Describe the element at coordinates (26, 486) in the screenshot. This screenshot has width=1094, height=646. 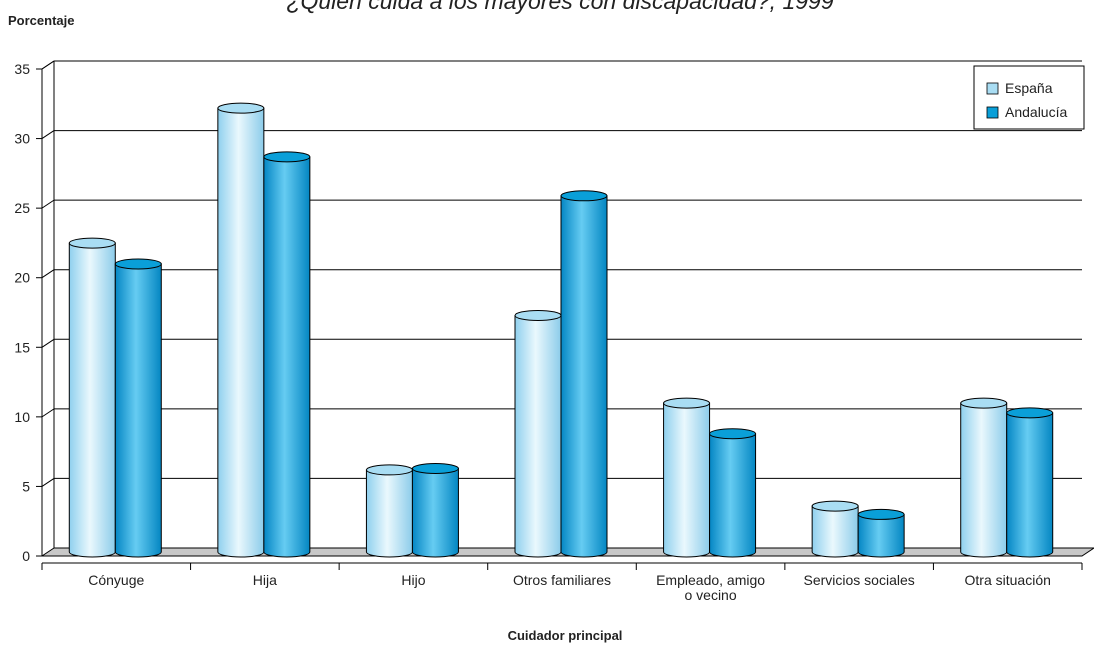
I see `y-tick-label: 5` at that location.